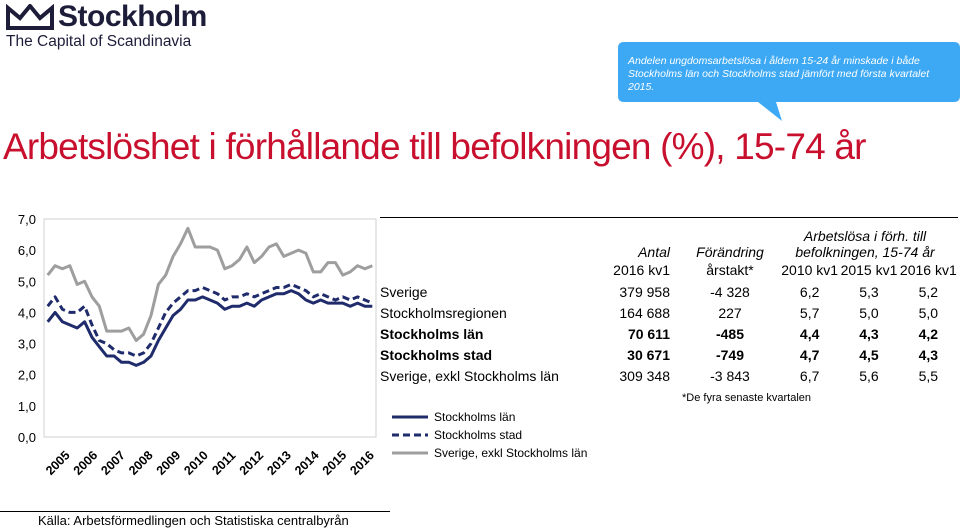  What do you see at coordinates (730, 291) in the screenshot?
I see `table-cell: -4 328` at bounding box center [730, 291].